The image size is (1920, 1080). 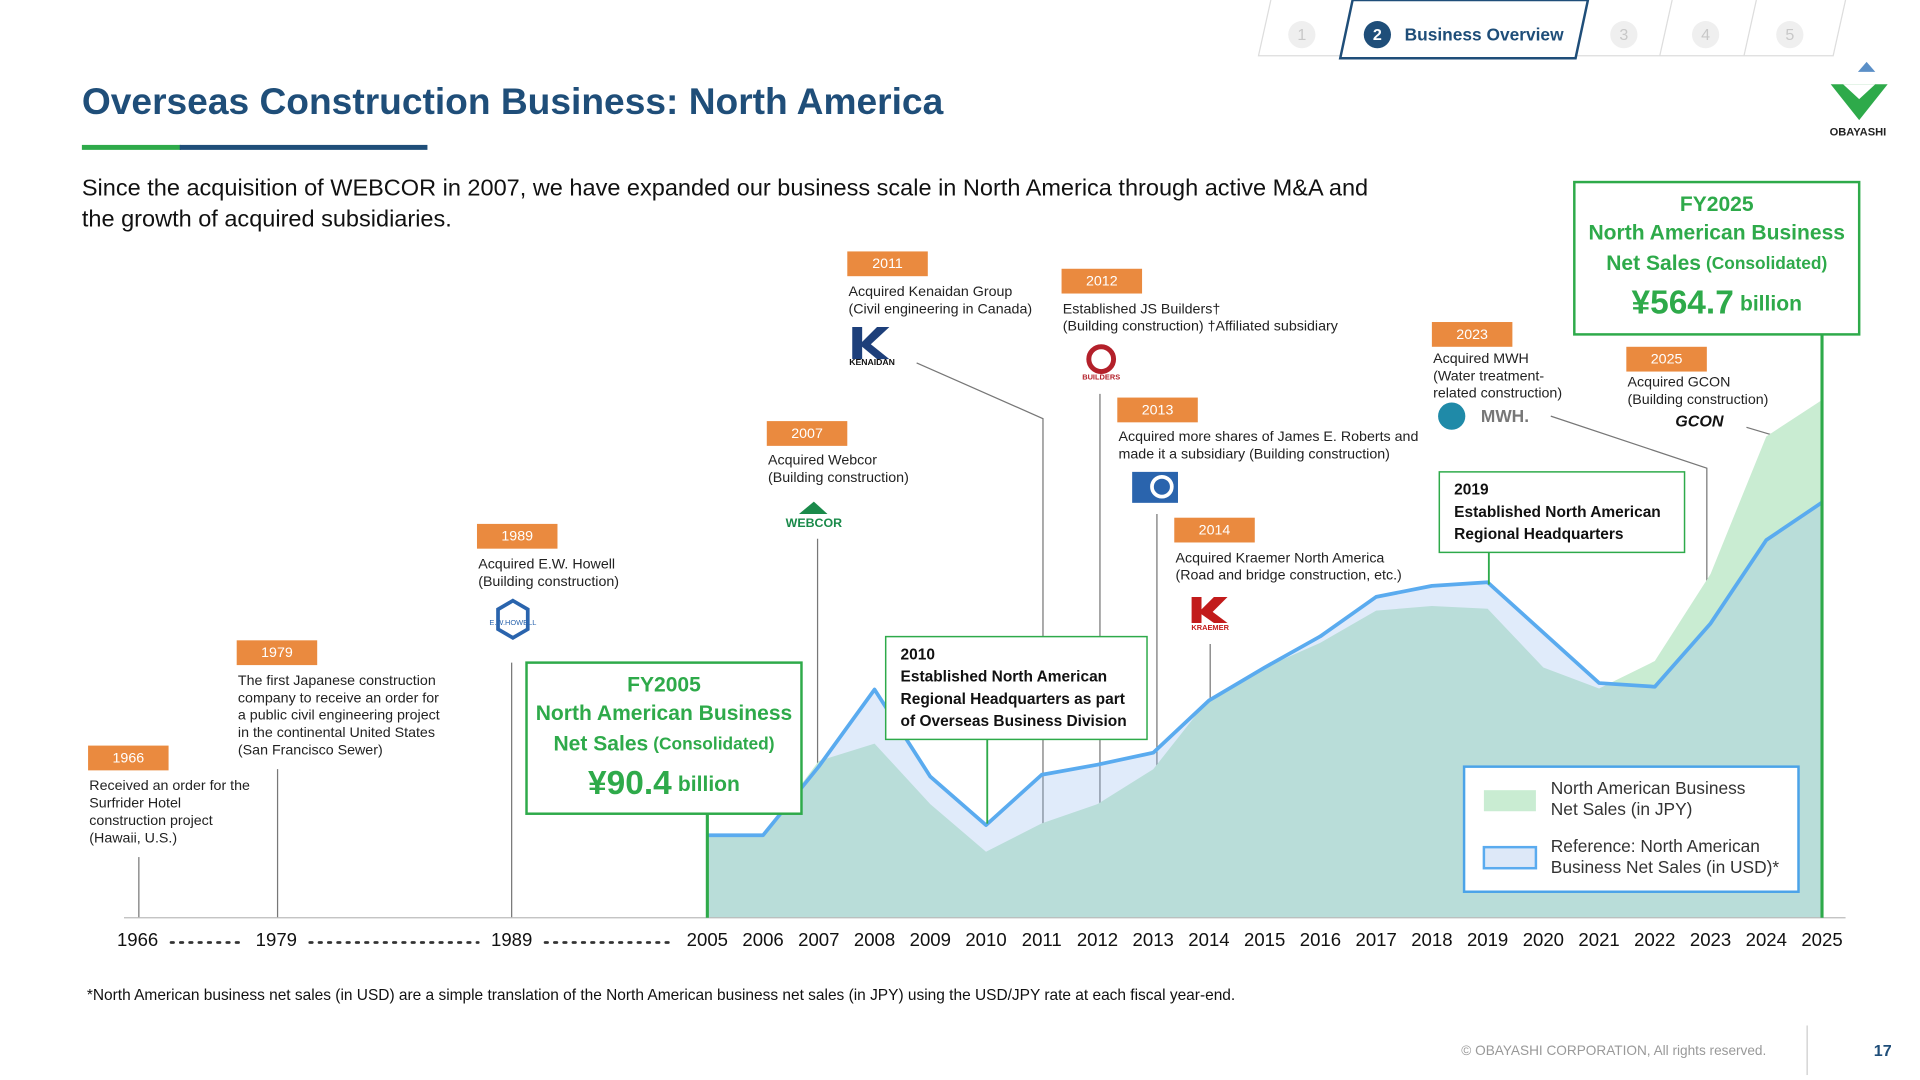 What do you see at coordinates (1013, 699) in the screenshot?
I see `milestone-text: Regional Headquarters as part` at bounding box center [1013, 699].